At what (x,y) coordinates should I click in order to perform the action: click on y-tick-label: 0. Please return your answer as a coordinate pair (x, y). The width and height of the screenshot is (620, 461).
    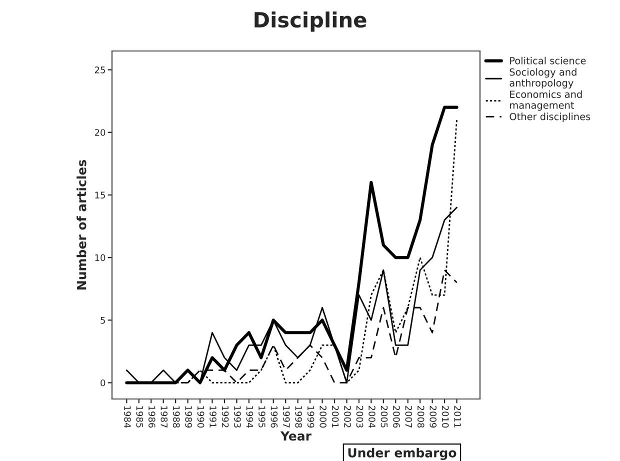
    Looking at the image, I should click on (103, 382).